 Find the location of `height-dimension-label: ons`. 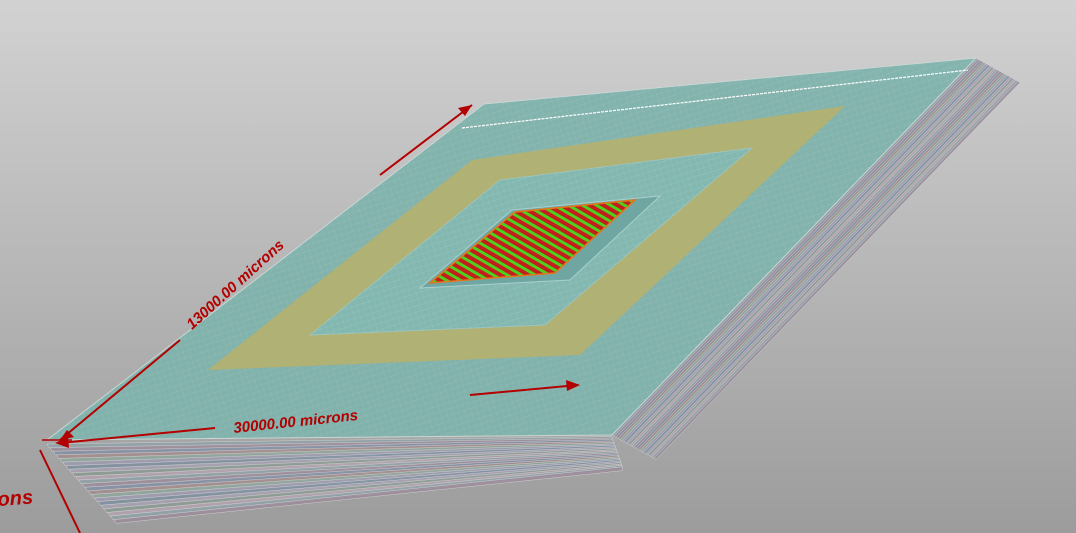

height-dimension-label: ons is located at coordinates (17, 499).